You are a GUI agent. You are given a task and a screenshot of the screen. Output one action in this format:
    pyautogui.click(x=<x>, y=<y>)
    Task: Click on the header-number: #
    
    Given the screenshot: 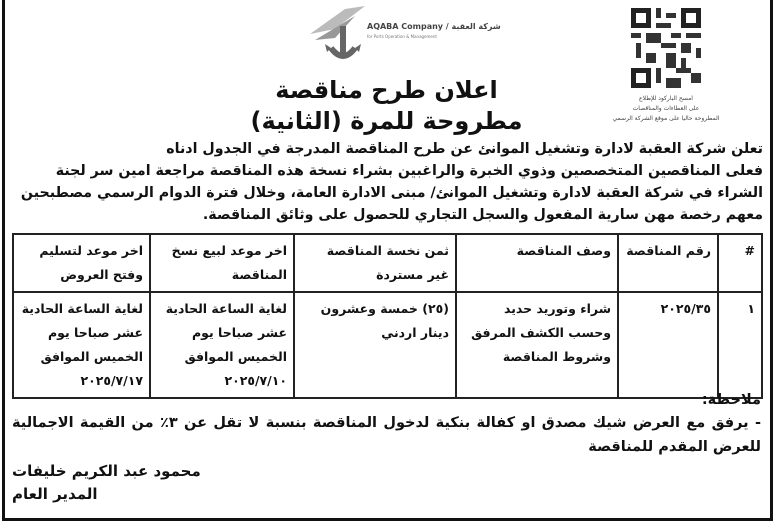 What is the action you would take?
    pyautogui.click(x=740, y=263)
    